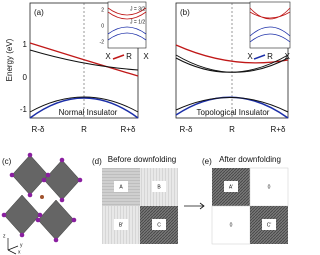 The image size is (320, 255). What do you see at coordinates (102, 26) in the screenshot?
I see `inset-tick-label: 0` at bounding box center [102, 26].